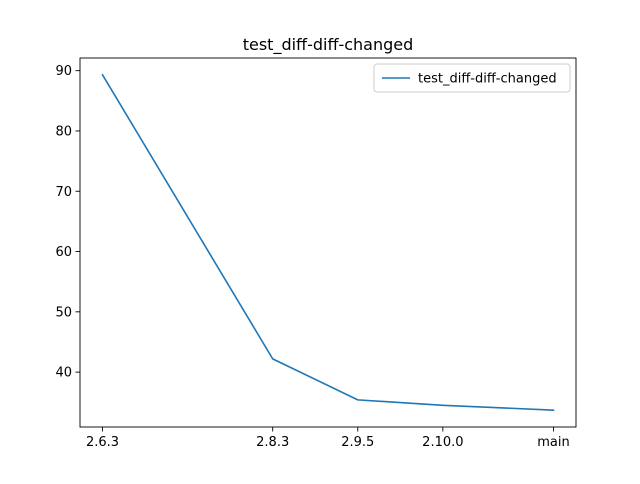  I want to click on x-tick-label: main, so click(553, 442).